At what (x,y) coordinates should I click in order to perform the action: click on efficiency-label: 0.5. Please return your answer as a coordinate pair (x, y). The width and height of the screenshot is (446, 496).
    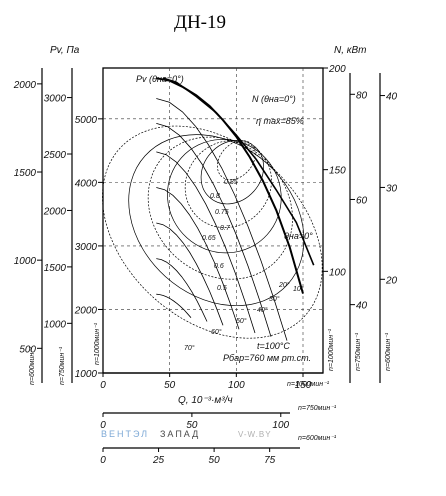
    Looking at the image, I should click on (222, 288).